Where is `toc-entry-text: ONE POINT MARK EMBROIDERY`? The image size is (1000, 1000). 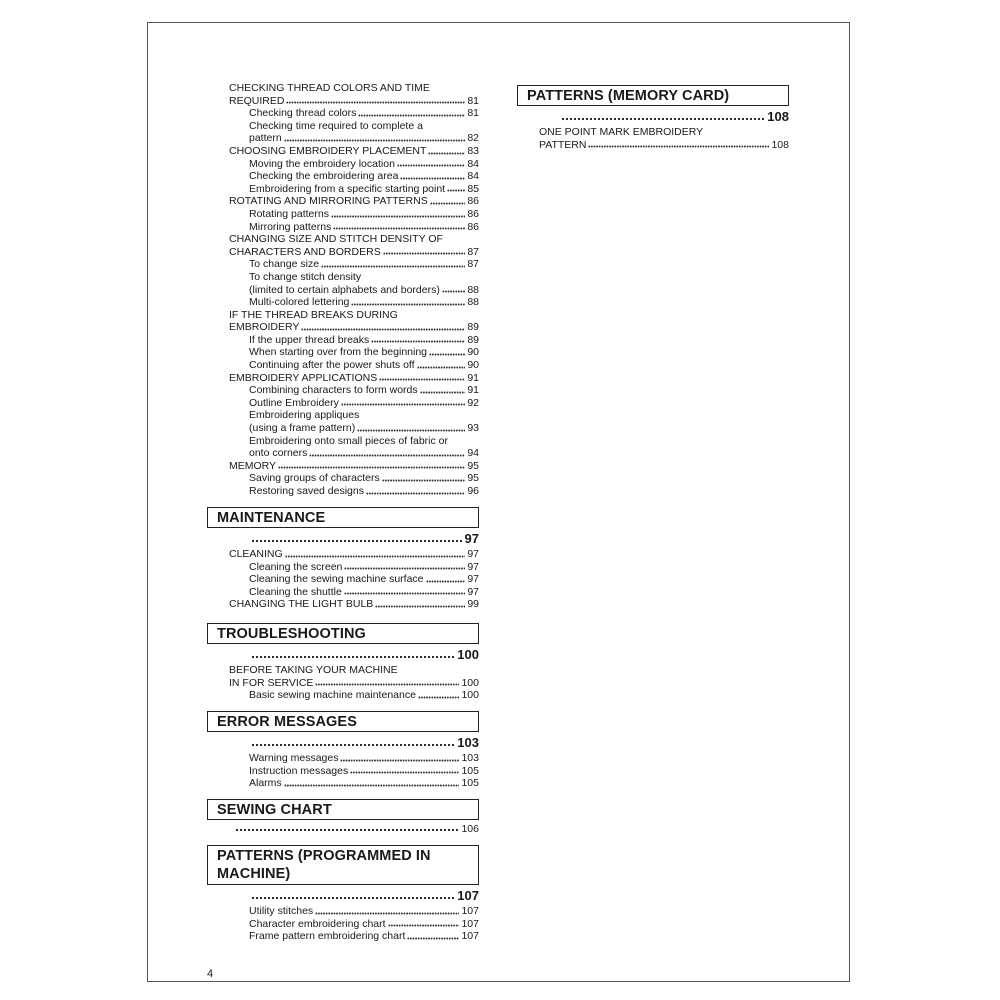 toc-entry-text: ONE POINT MARK EMBROIDERY is located at coordinates (621, 132).